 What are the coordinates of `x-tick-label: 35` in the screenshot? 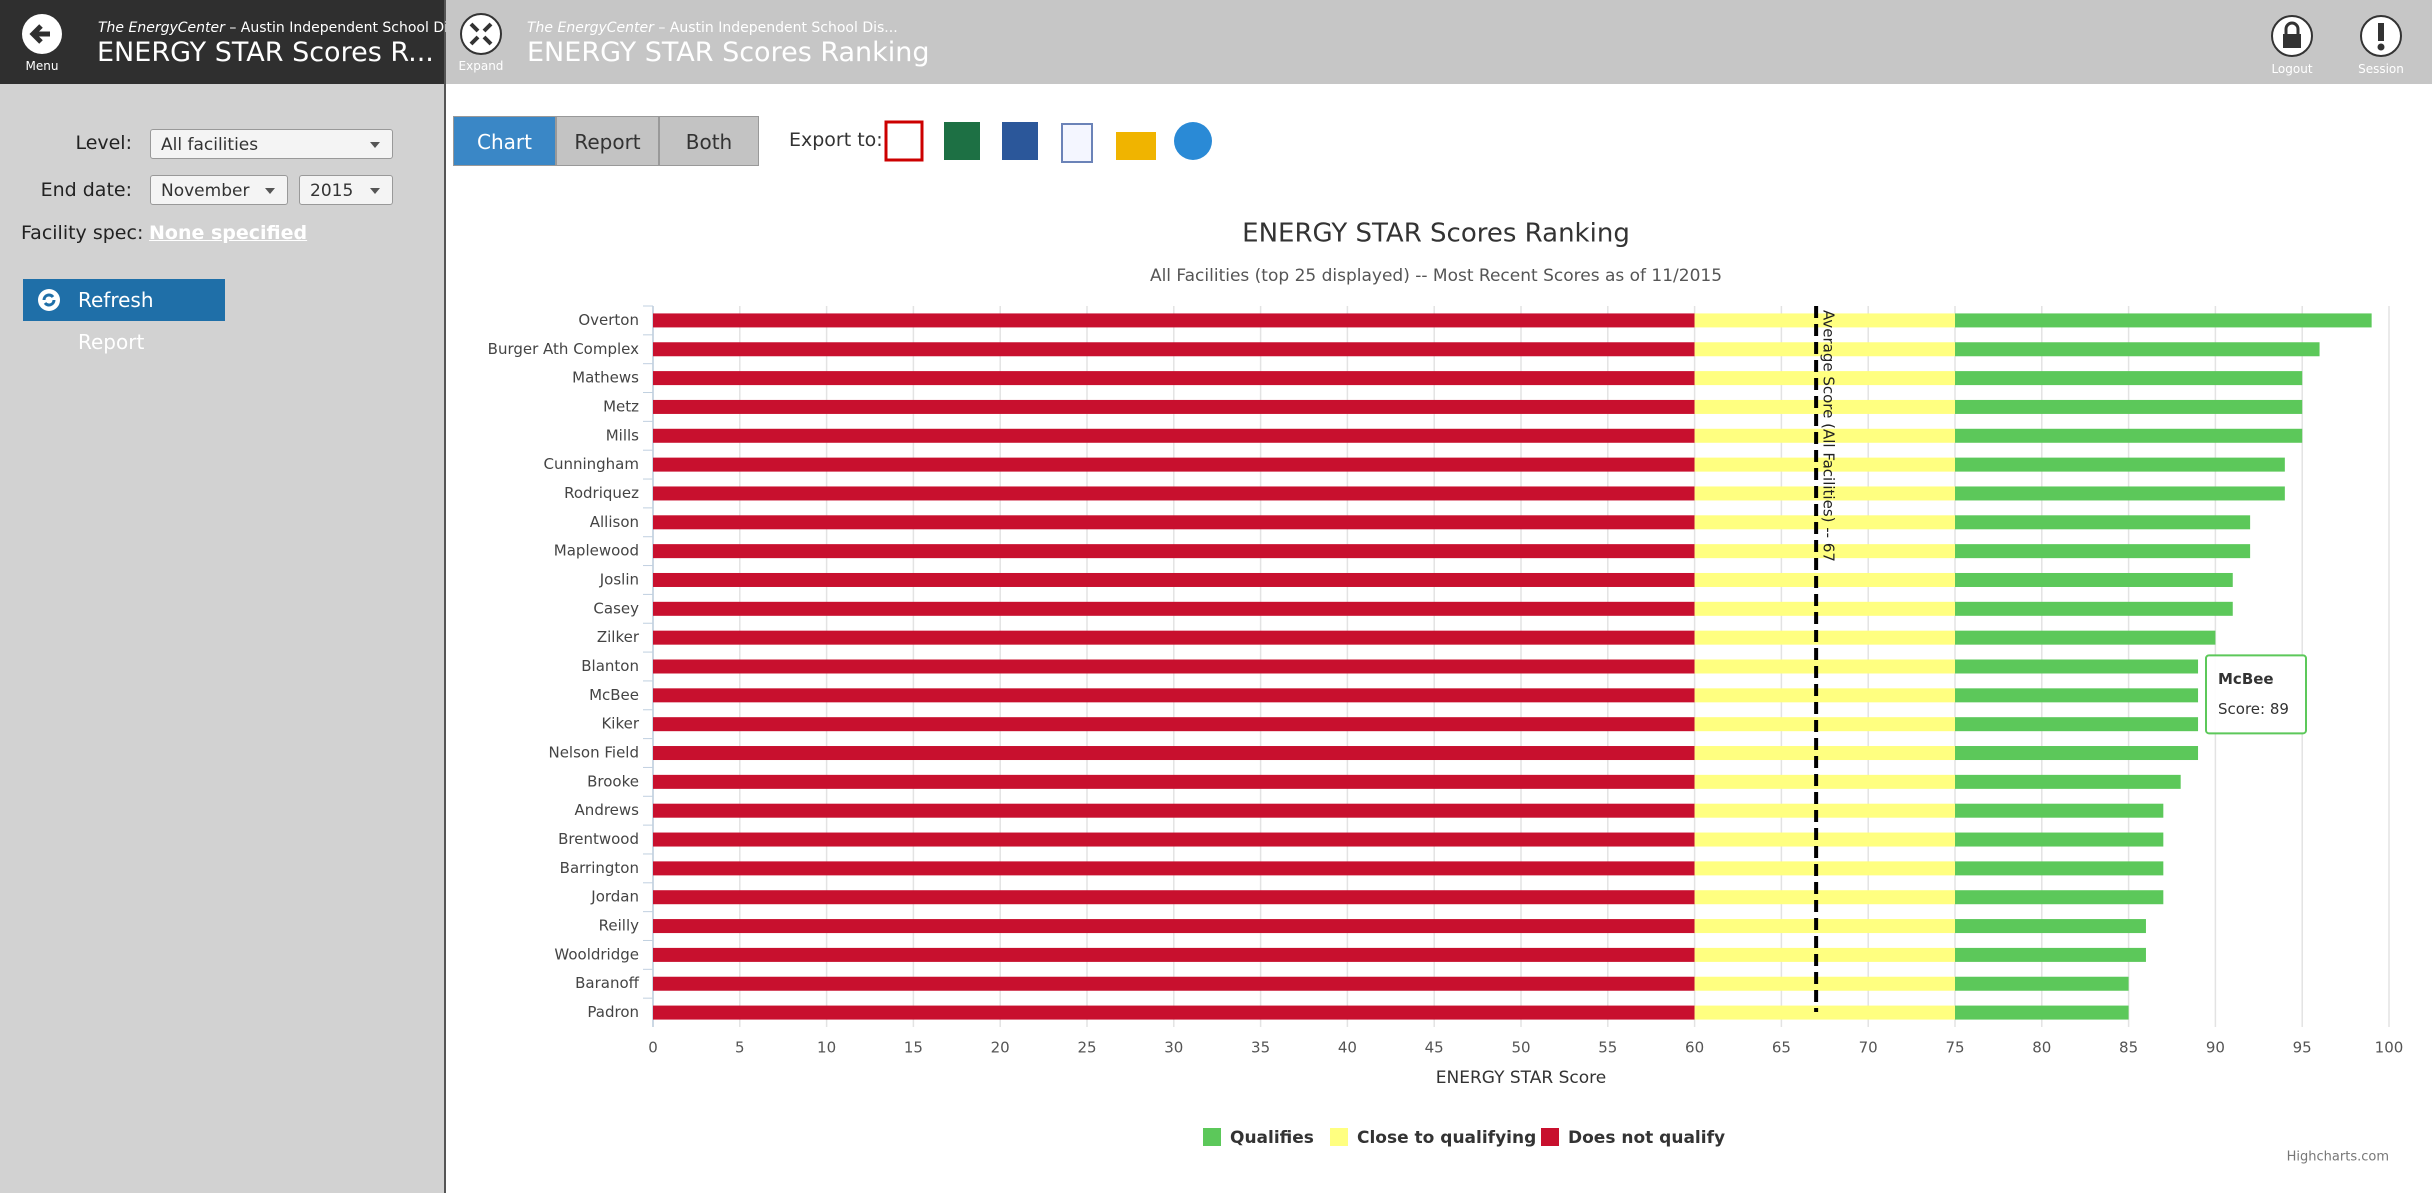 It's located at (1260, 1048).